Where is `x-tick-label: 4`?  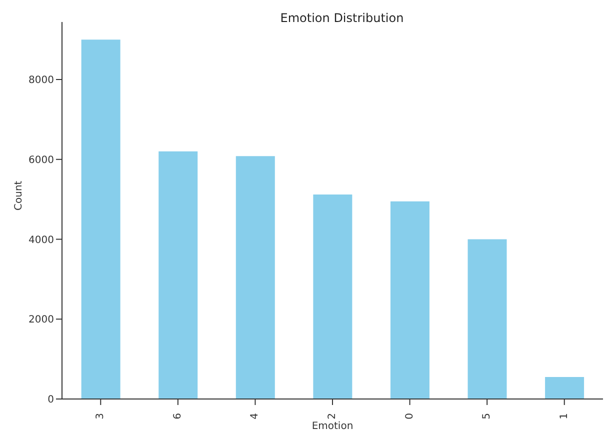
x-tick-label: 4 is located at coordinates (255, 416).